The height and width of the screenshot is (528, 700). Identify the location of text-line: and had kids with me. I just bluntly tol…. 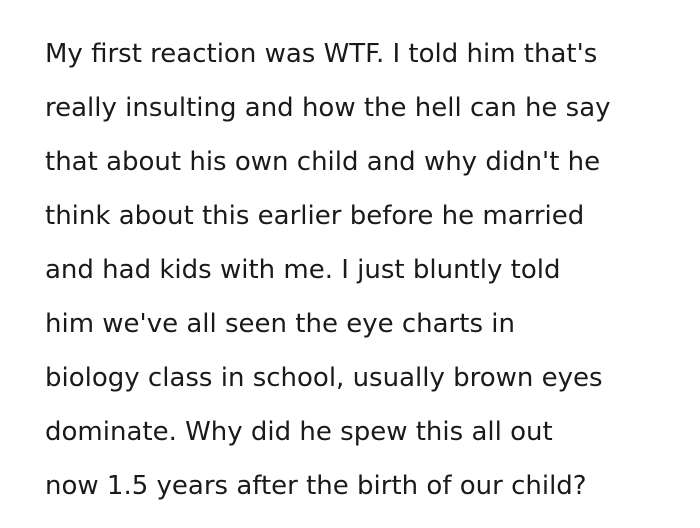
(303, 270).